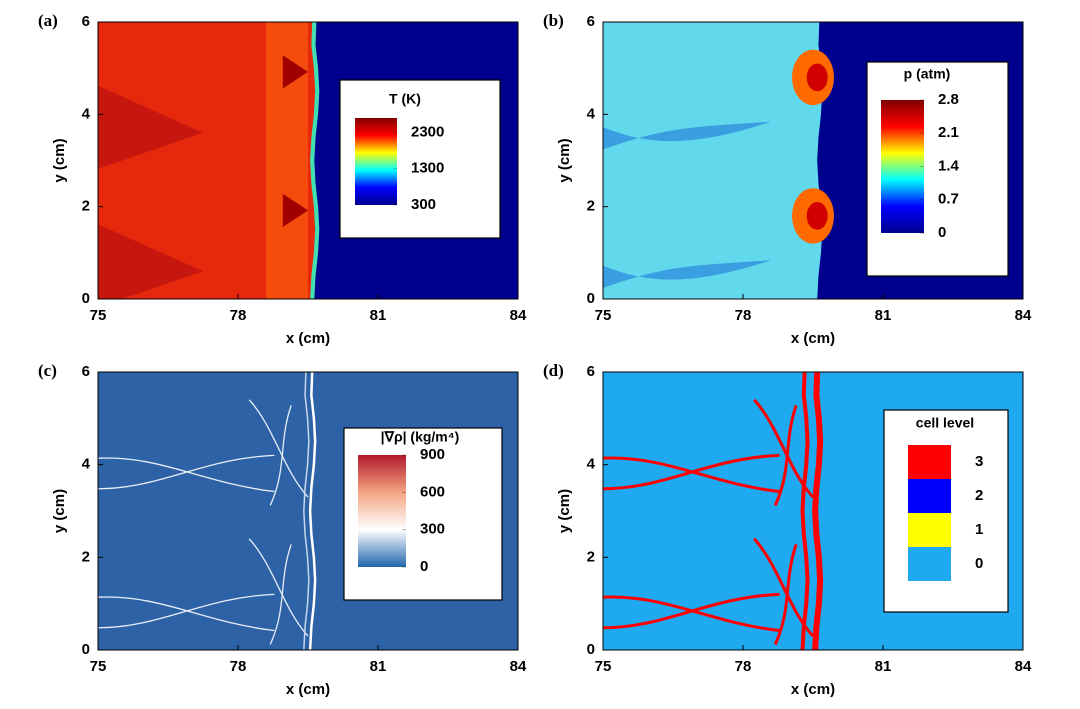  I want to click on colorbar-tick-label: 1.4, so click(949, 165).